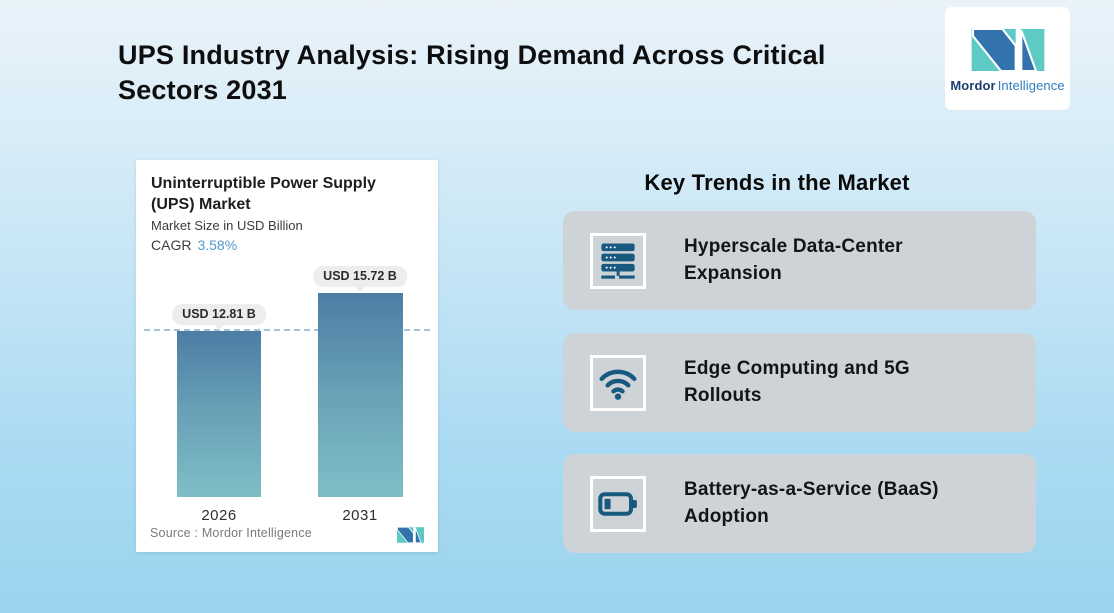 The height and width of the screenshot is (613, 1114). What do you see at coordinates (811, 502) in the screenshot?
I see `trend-label: Battery-as-a-Service (BaaS) Adoption` at bounding box center [811, 502].